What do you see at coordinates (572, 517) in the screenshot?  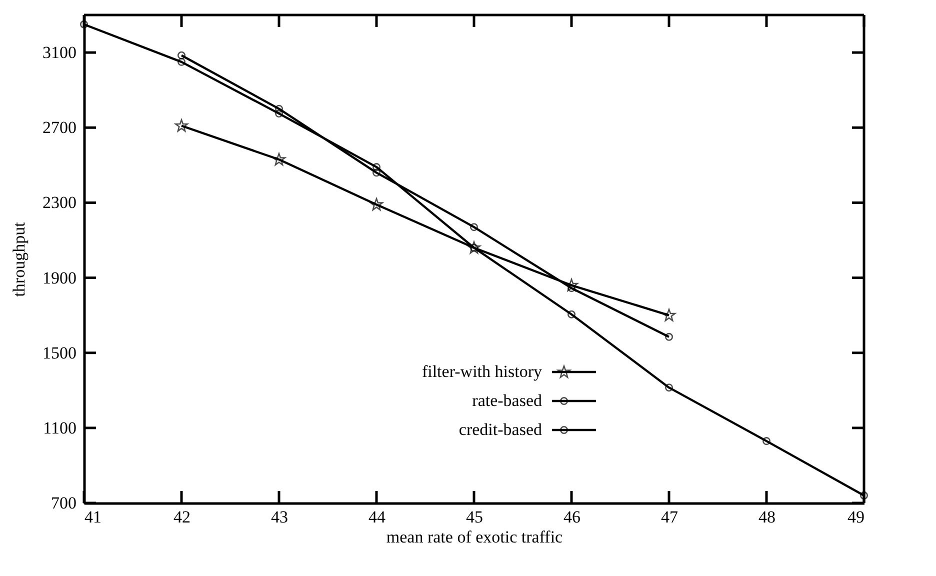 I see `x-tick-label: 46` at bounding box center [572, 517].